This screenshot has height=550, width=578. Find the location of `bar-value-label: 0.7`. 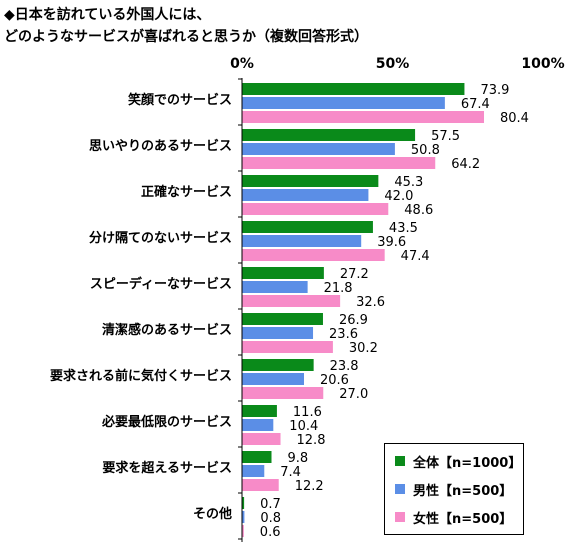

bar-value-label: 0.7 is located at coordinates (270, 504).